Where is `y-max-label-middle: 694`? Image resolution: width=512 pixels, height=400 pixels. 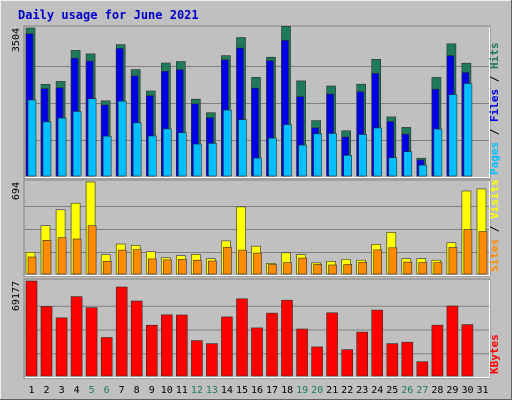
y-max-label-middle: 694 is located at coordinates (16, 191).